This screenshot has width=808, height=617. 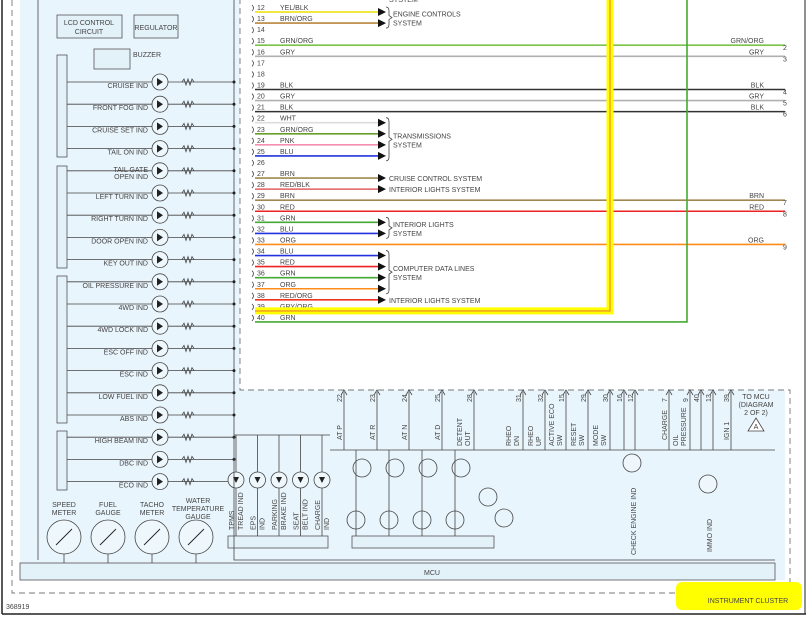 What do you see at coordinates (62, 217) in the screenshot?
I see `connector-block` at bounding box center [62, 217].